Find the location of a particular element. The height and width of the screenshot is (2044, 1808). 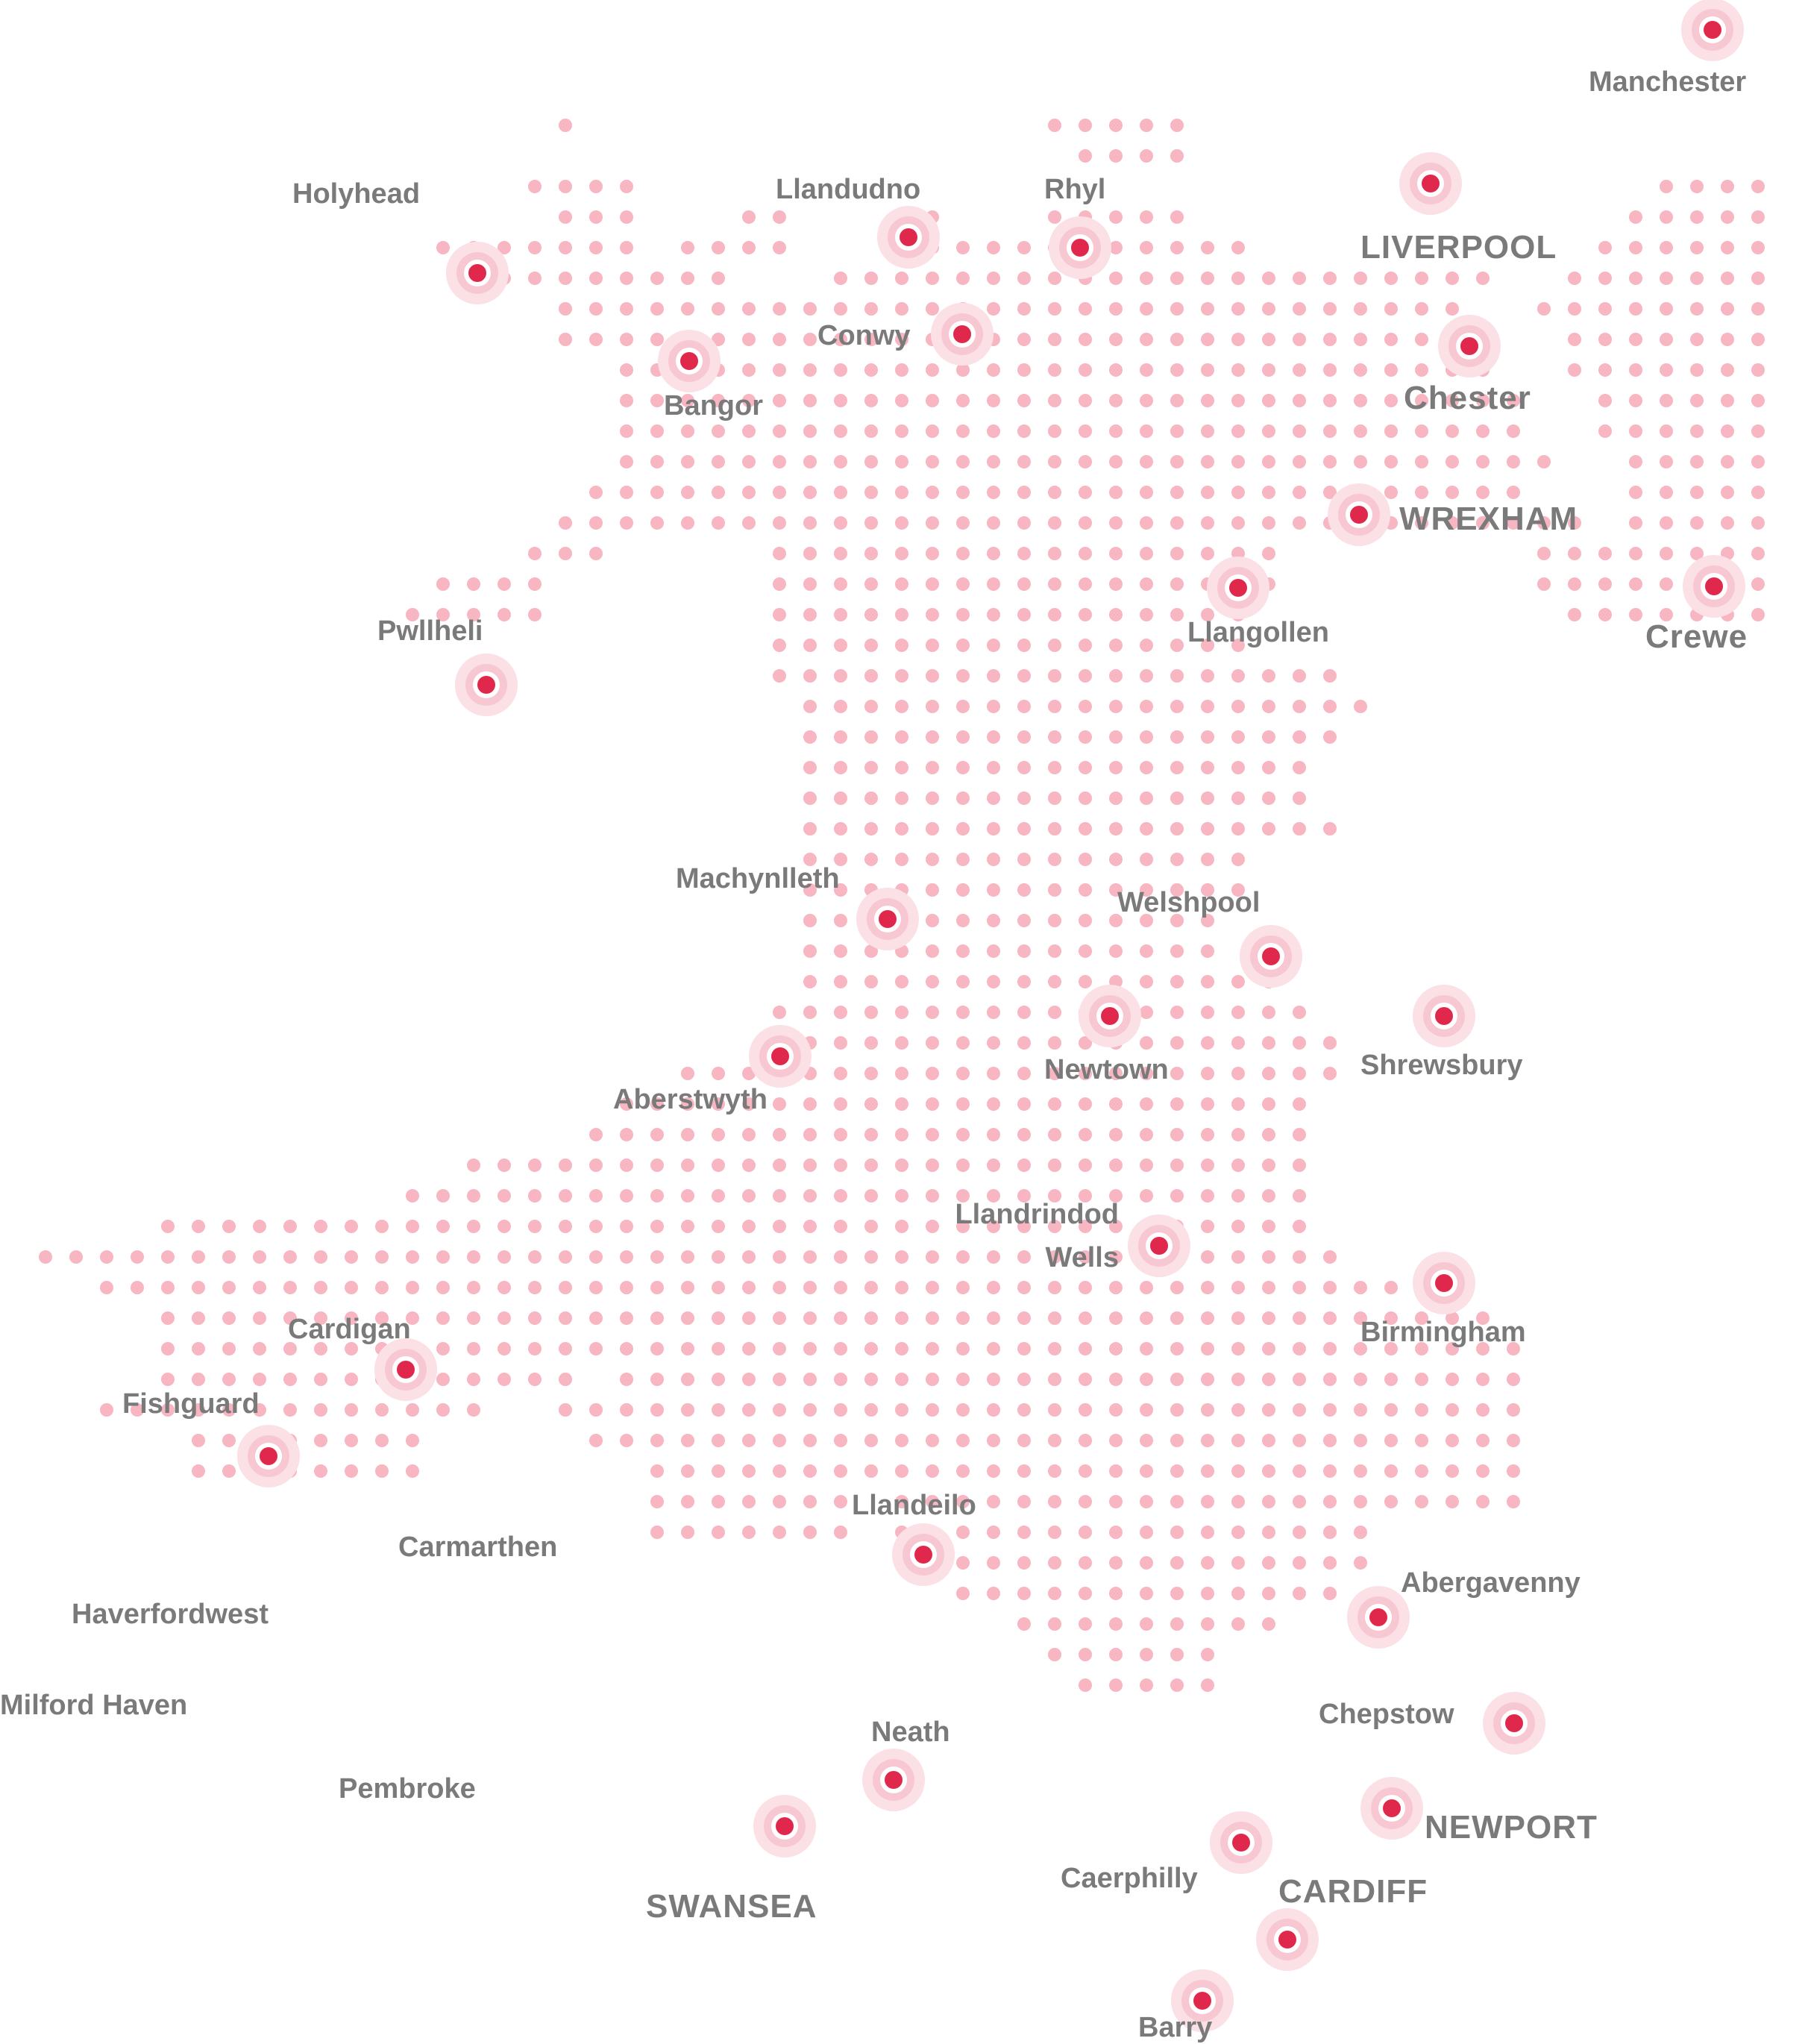

cardiff-marker is located at coordinates (1287, 1940).